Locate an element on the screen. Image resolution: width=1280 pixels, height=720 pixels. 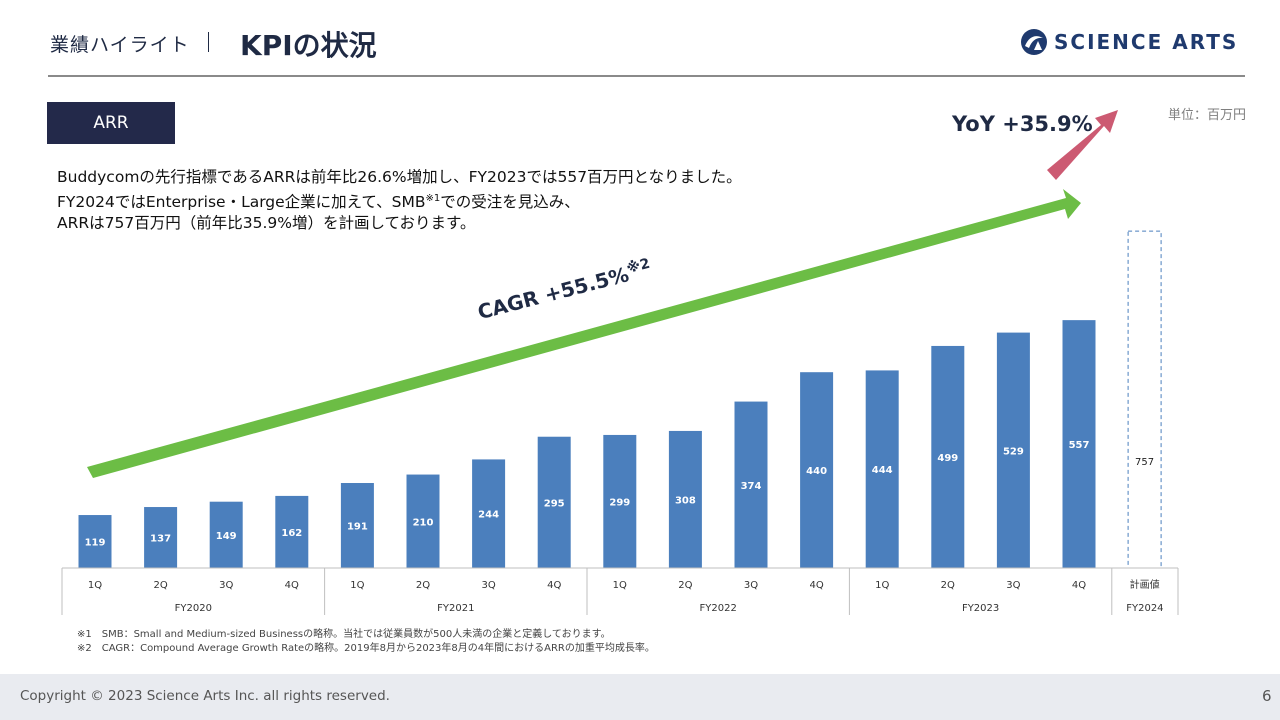
x-group-label: FY2021 is located at coordinates (455, 608).